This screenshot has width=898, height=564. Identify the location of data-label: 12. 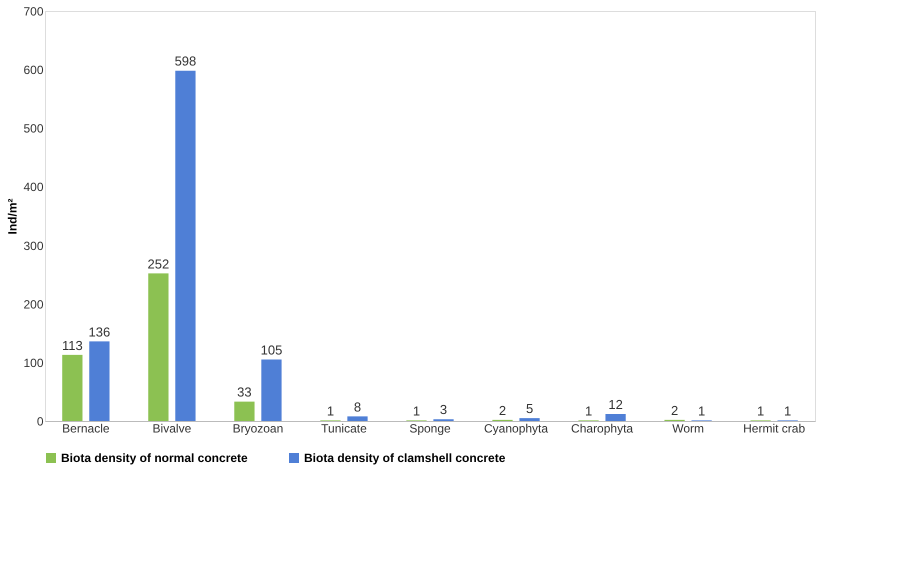
(615, 404).